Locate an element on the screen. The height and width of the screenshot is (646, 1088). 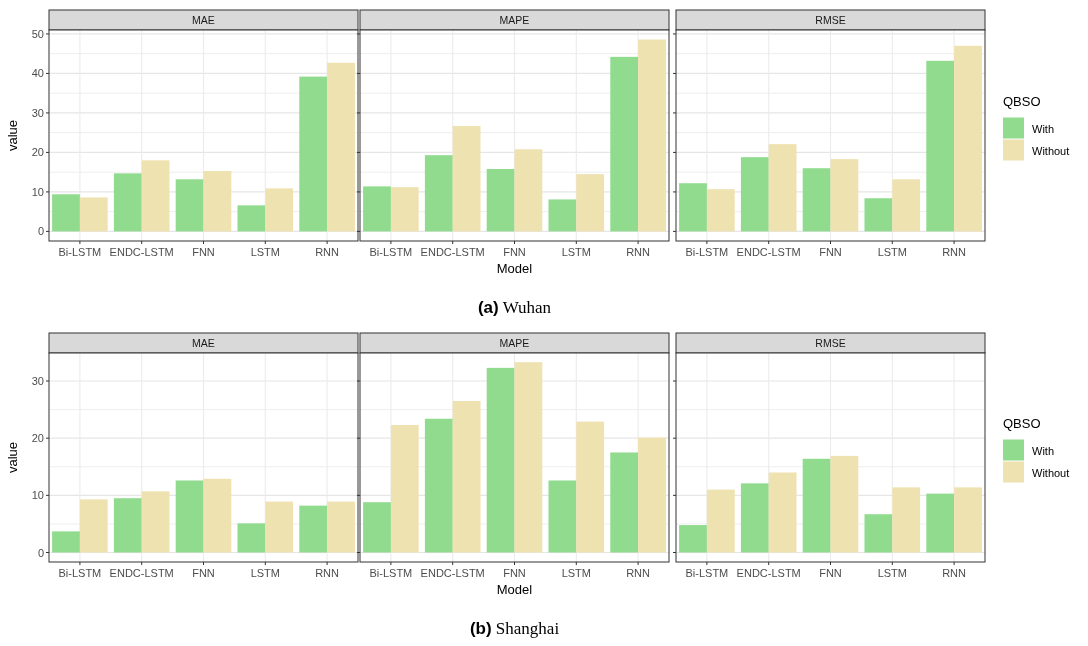
y-tick-label: 20 is located at coordinates (37, 438).